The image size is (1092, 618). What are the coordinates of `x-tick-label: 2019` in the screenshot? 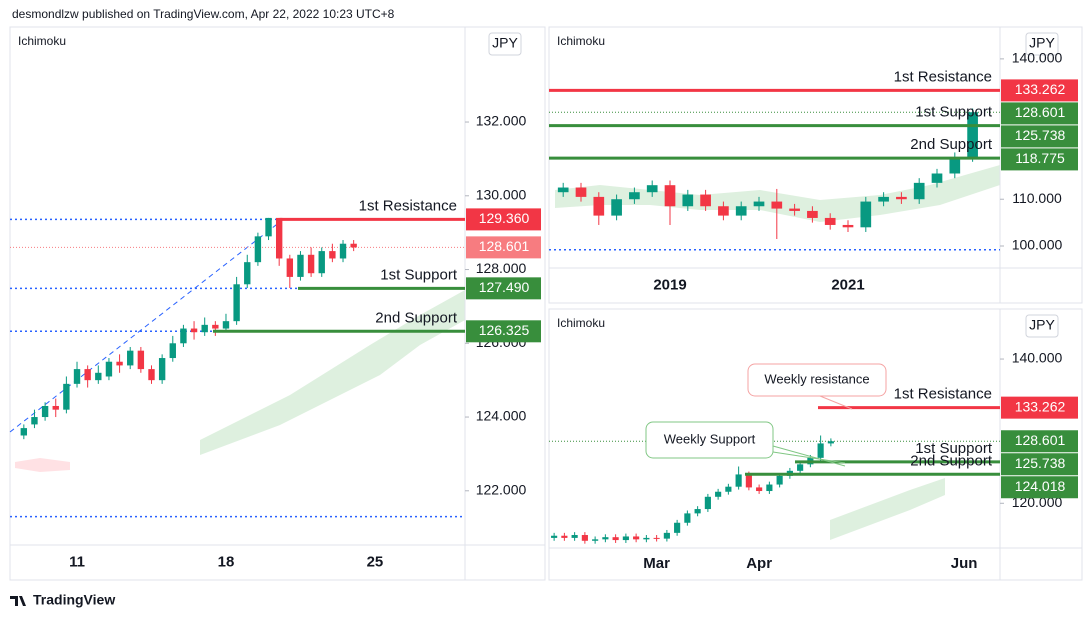 It's located at (669, 284).